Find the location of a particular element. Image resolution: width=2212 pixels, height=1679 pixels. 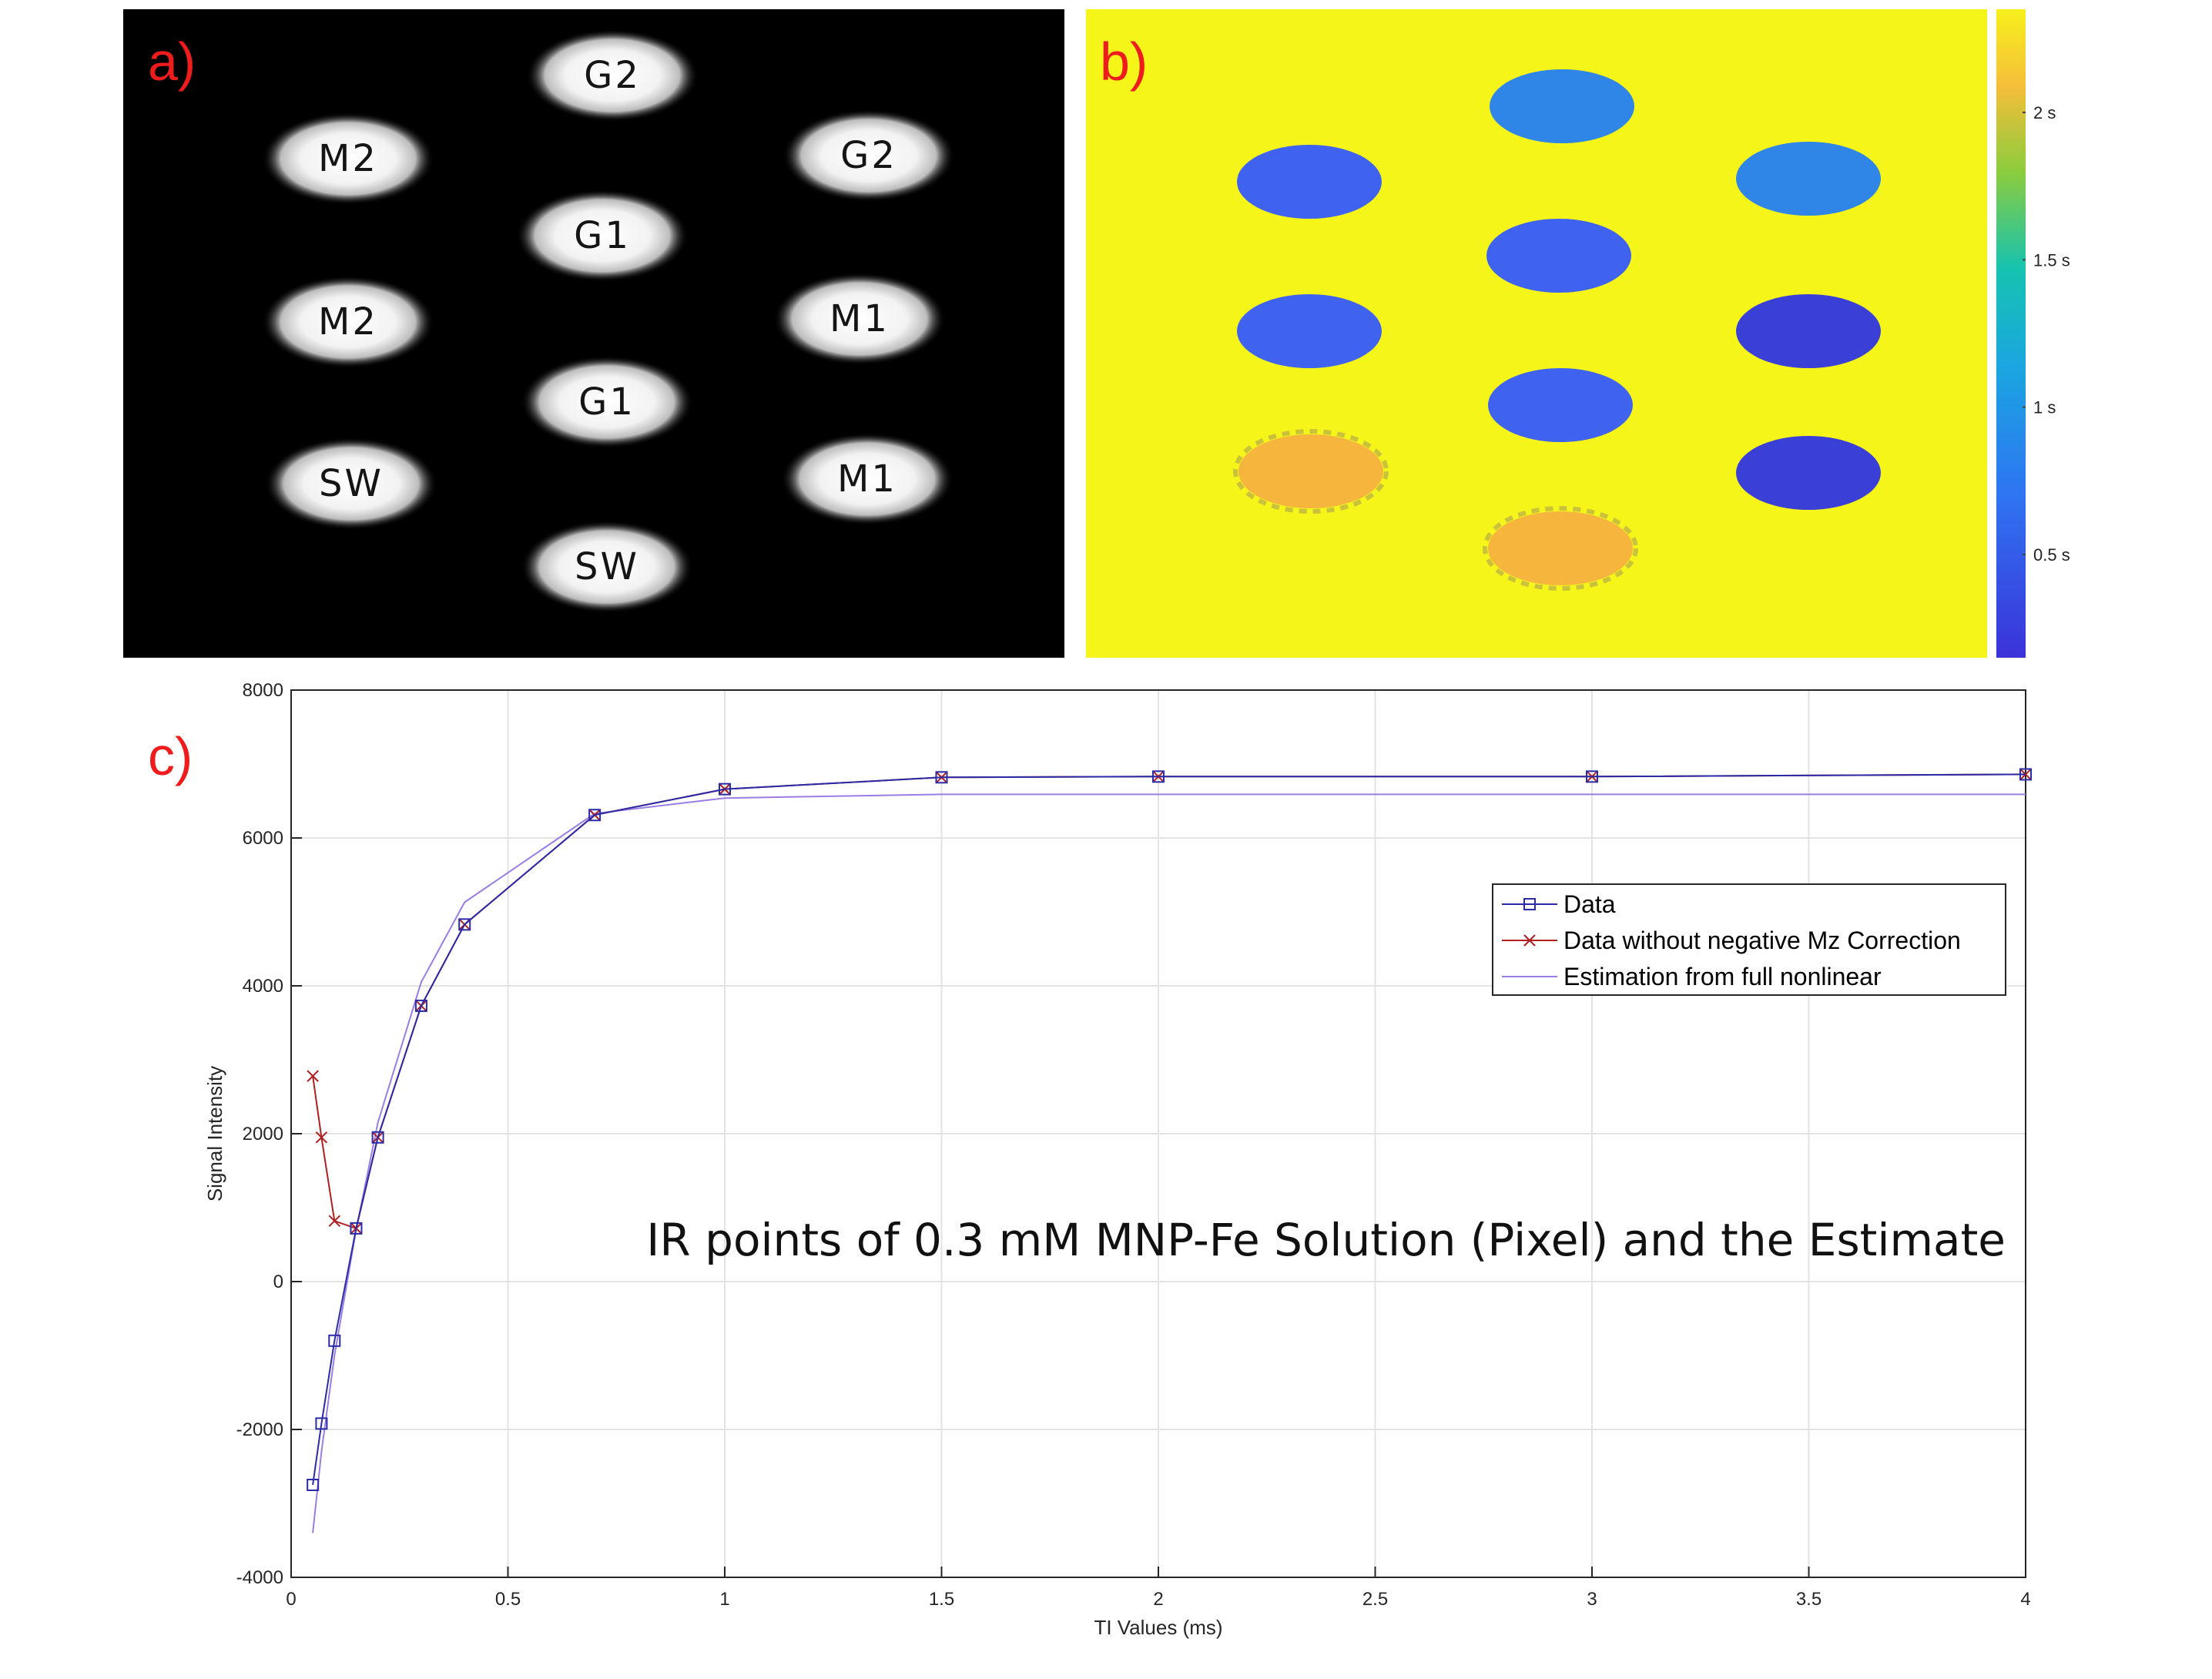

colorbar is located at coordinates (2011, 333).